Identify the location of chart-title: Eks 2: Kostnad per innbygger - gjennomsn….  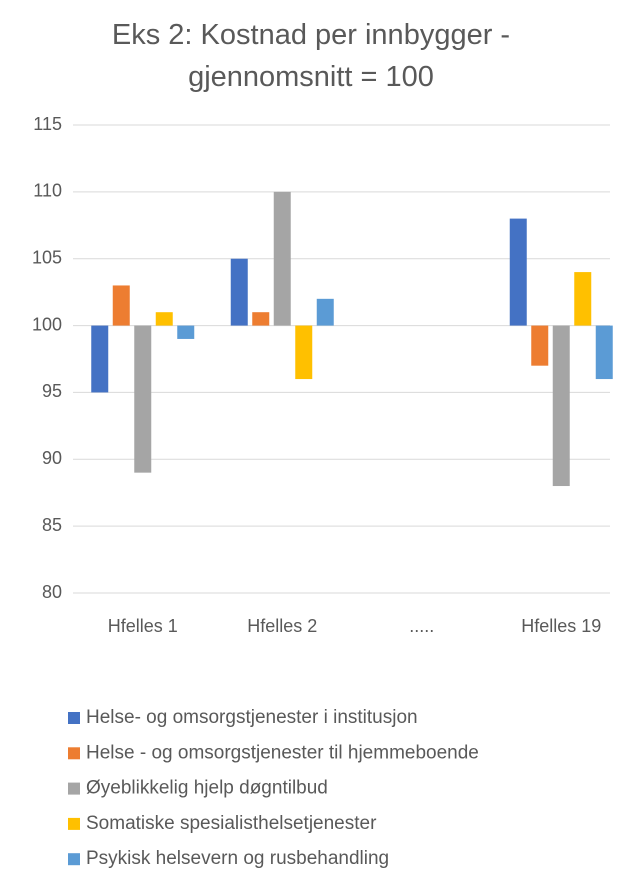
(311, 56).